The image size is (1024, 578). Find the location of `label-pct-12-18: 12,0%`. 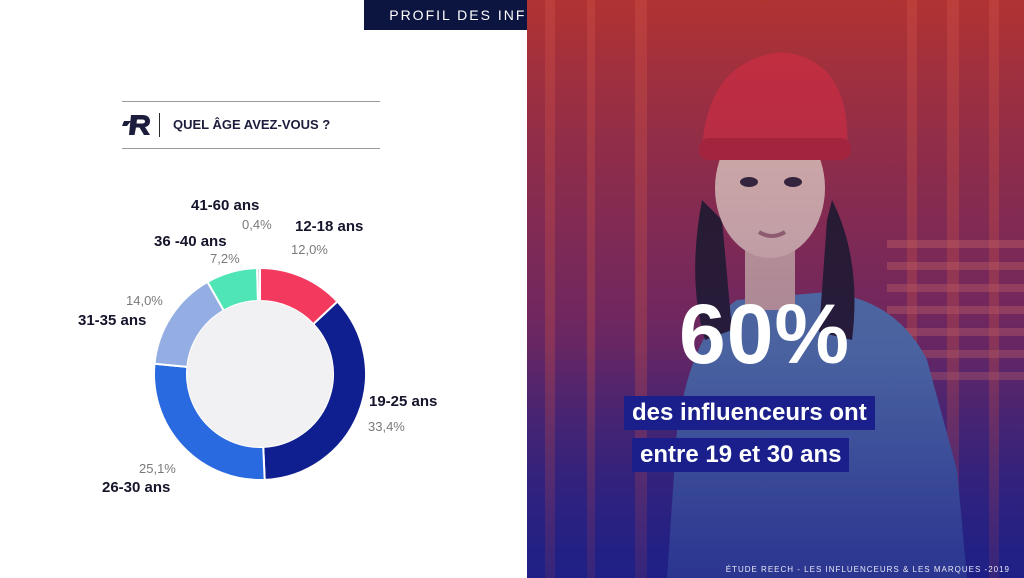

label-pct-12-18: 12,0% is located at coordinates (309, 249).